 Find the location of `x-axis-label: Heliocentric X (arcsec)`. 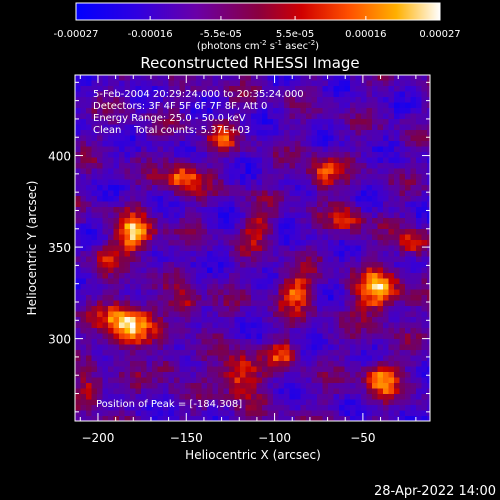

x-axis-label: Heliocentric X (arcsec) is located at coordinates (253, 455).